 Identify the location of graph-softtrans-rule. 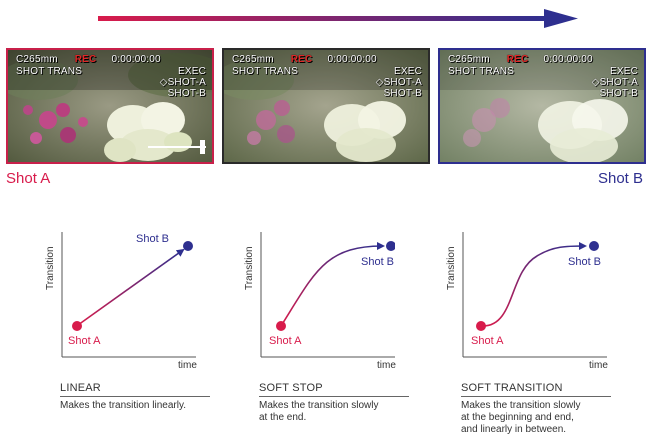
(536, 396).